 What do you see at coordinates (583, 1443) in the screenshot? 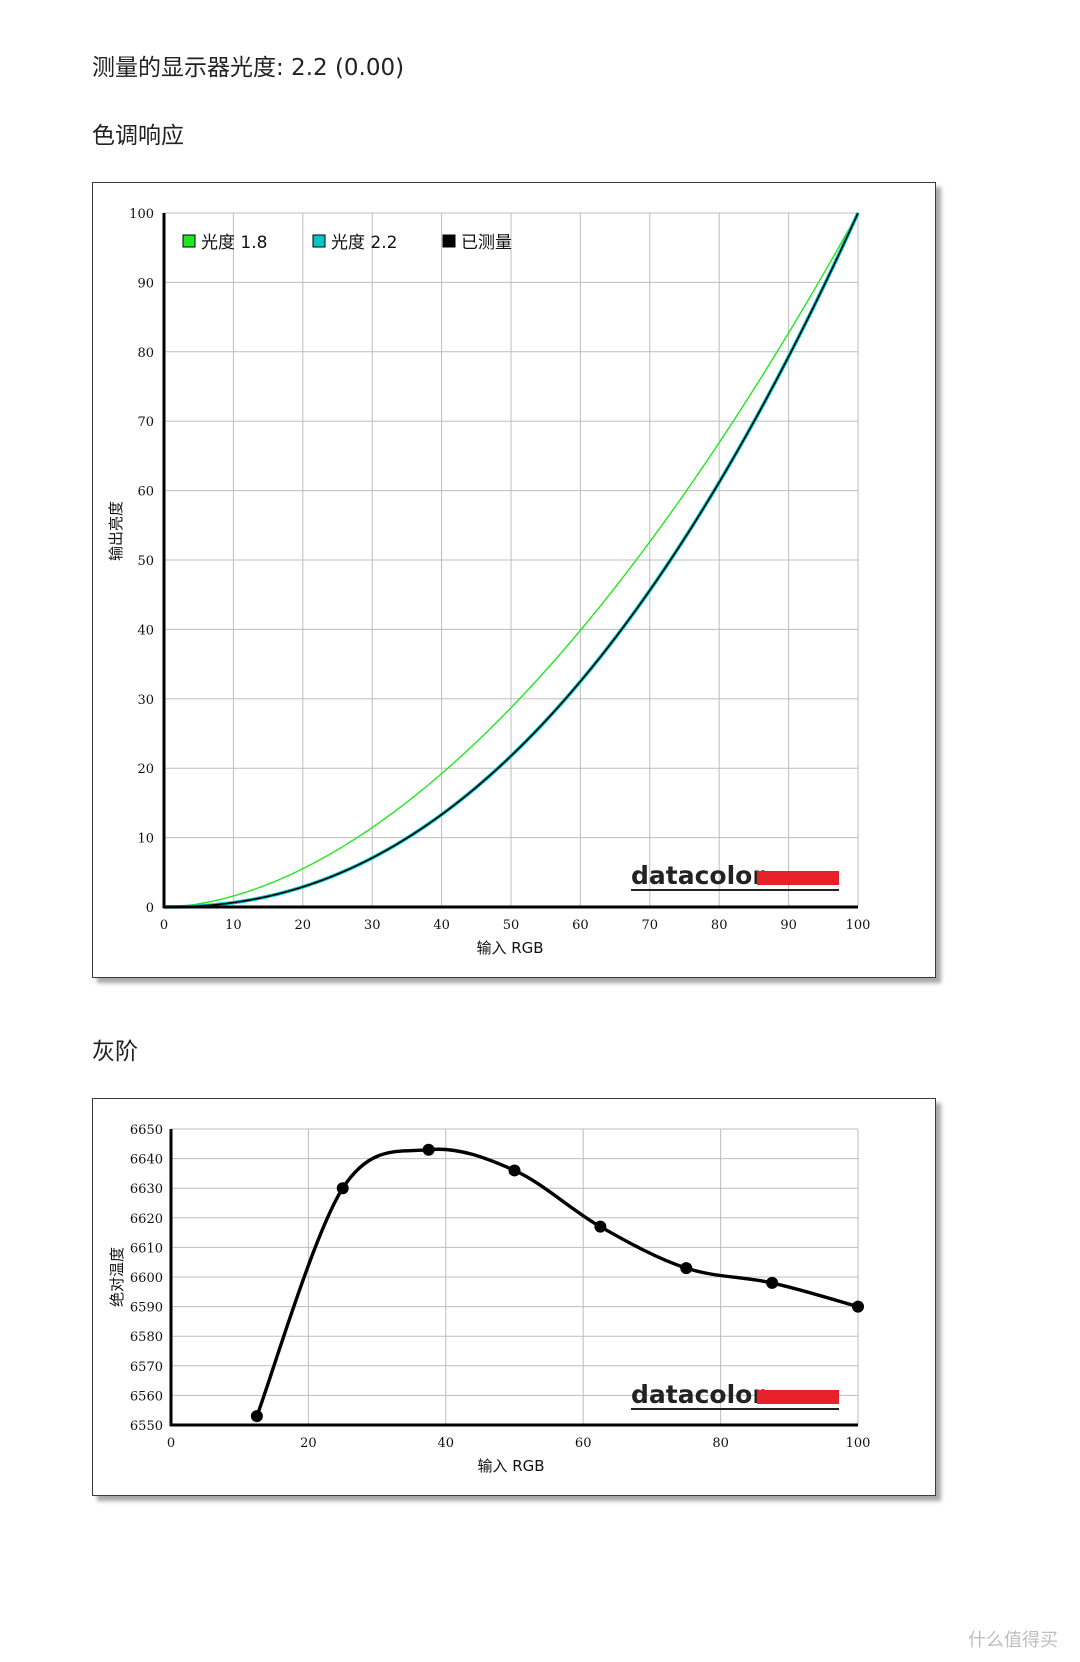
I see `gray-x-tick-label: 60` at bounding box center [583, 1443].